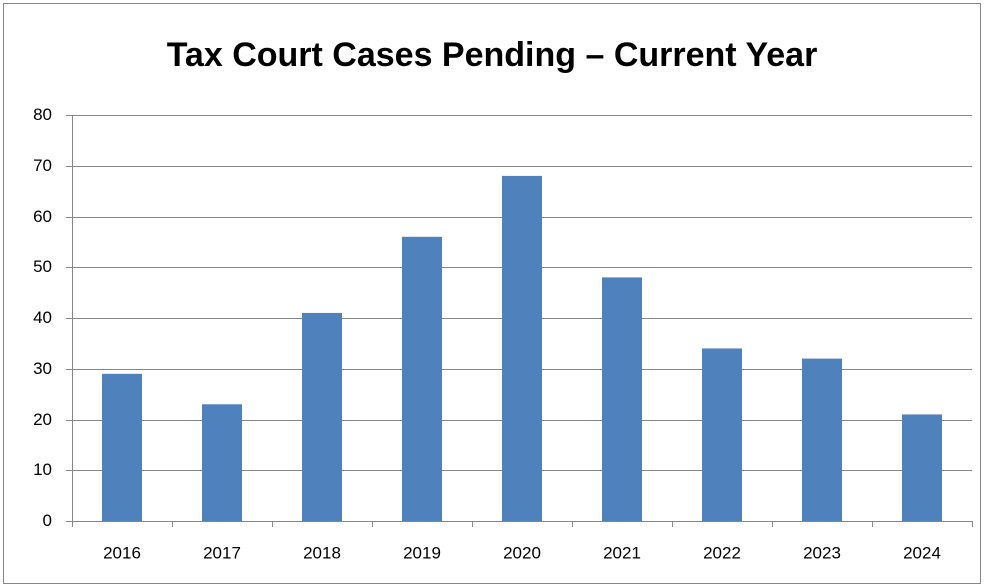 The width and height of the screenshot is (984, 587). What do you see at coordinates (722, 552) in the screenshot?
I see `x-tick-label: 2022` at bounding box center [722, 552].